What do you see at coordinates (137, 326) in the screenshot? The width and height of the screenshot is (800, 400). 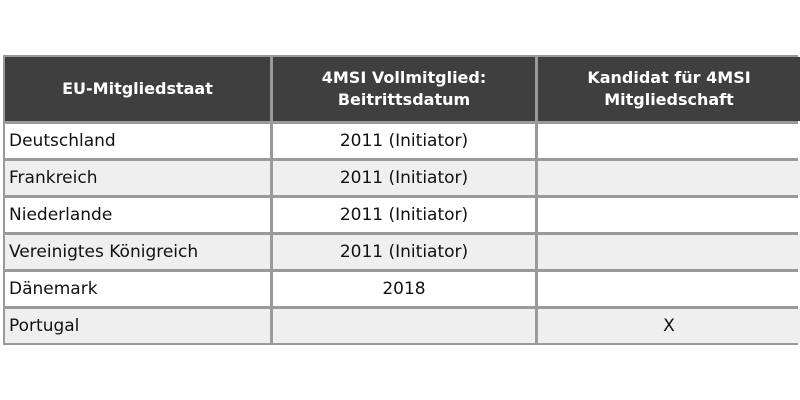 I see `state-cell: Portugal` at bounding box center [137, 326].